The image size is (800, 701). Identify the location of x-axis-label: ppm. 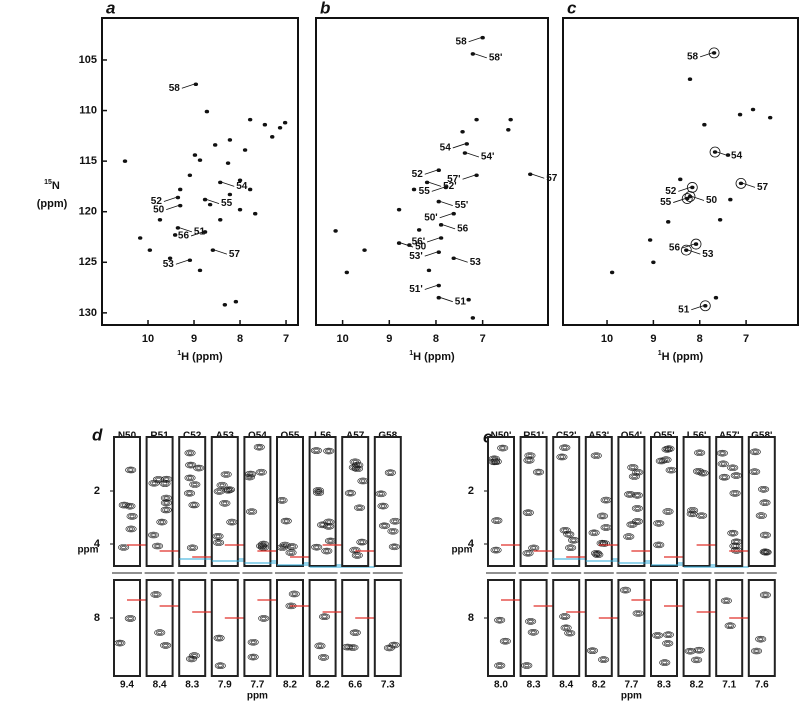
(257, 696).